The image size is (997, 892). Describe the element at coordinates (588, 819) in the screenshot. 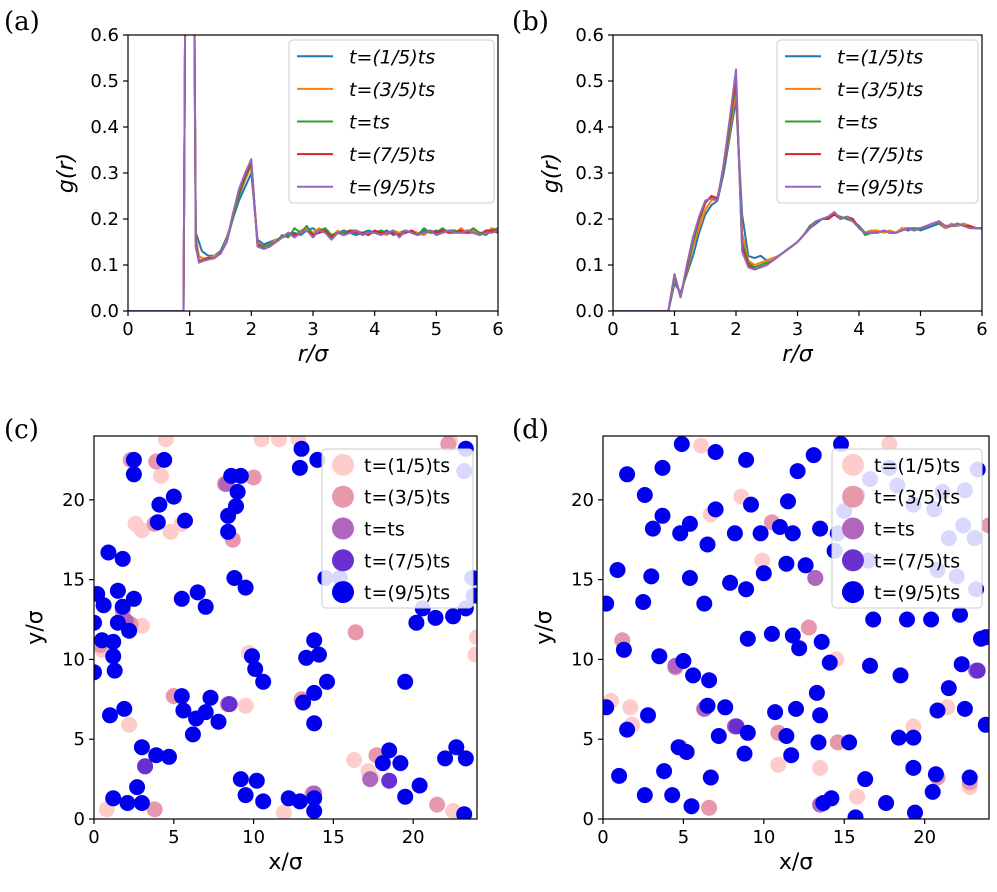

I see `y-tick-label: 0` at that location.